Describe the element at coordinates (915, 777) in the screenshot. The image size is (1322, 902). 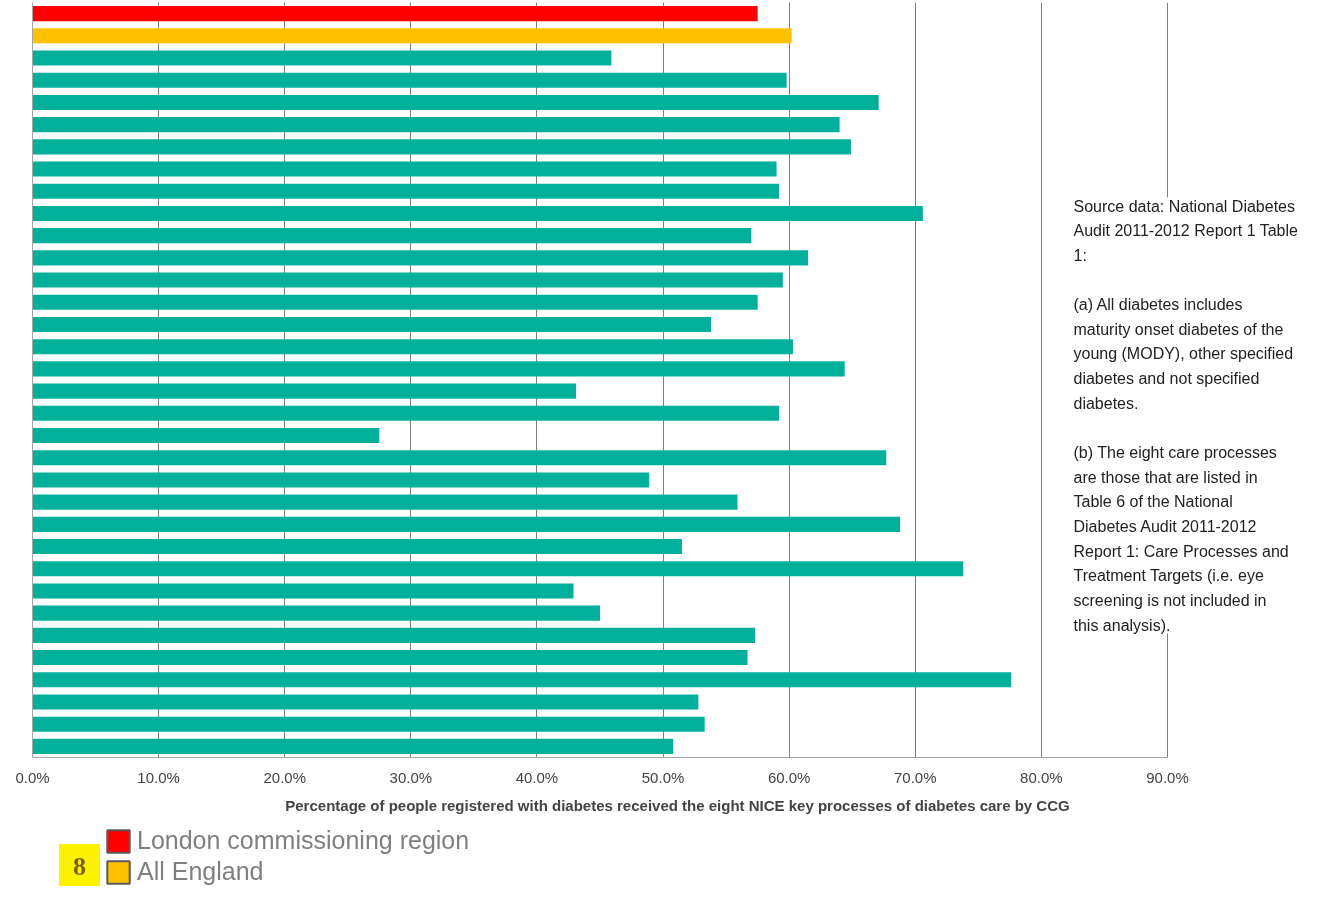
I see `x-tick-label: 70.0%` at that location.